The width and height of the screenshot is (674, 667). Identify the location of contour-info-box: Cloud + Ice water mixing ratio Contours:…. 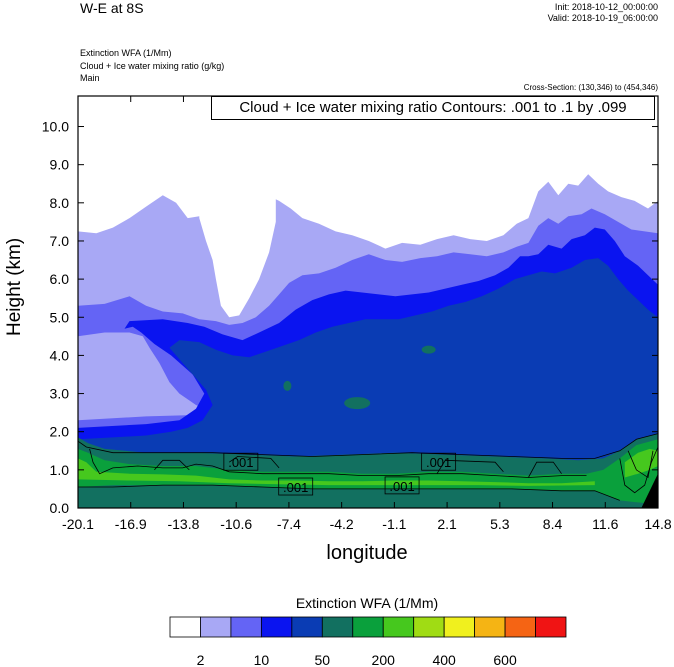
(433, 108).